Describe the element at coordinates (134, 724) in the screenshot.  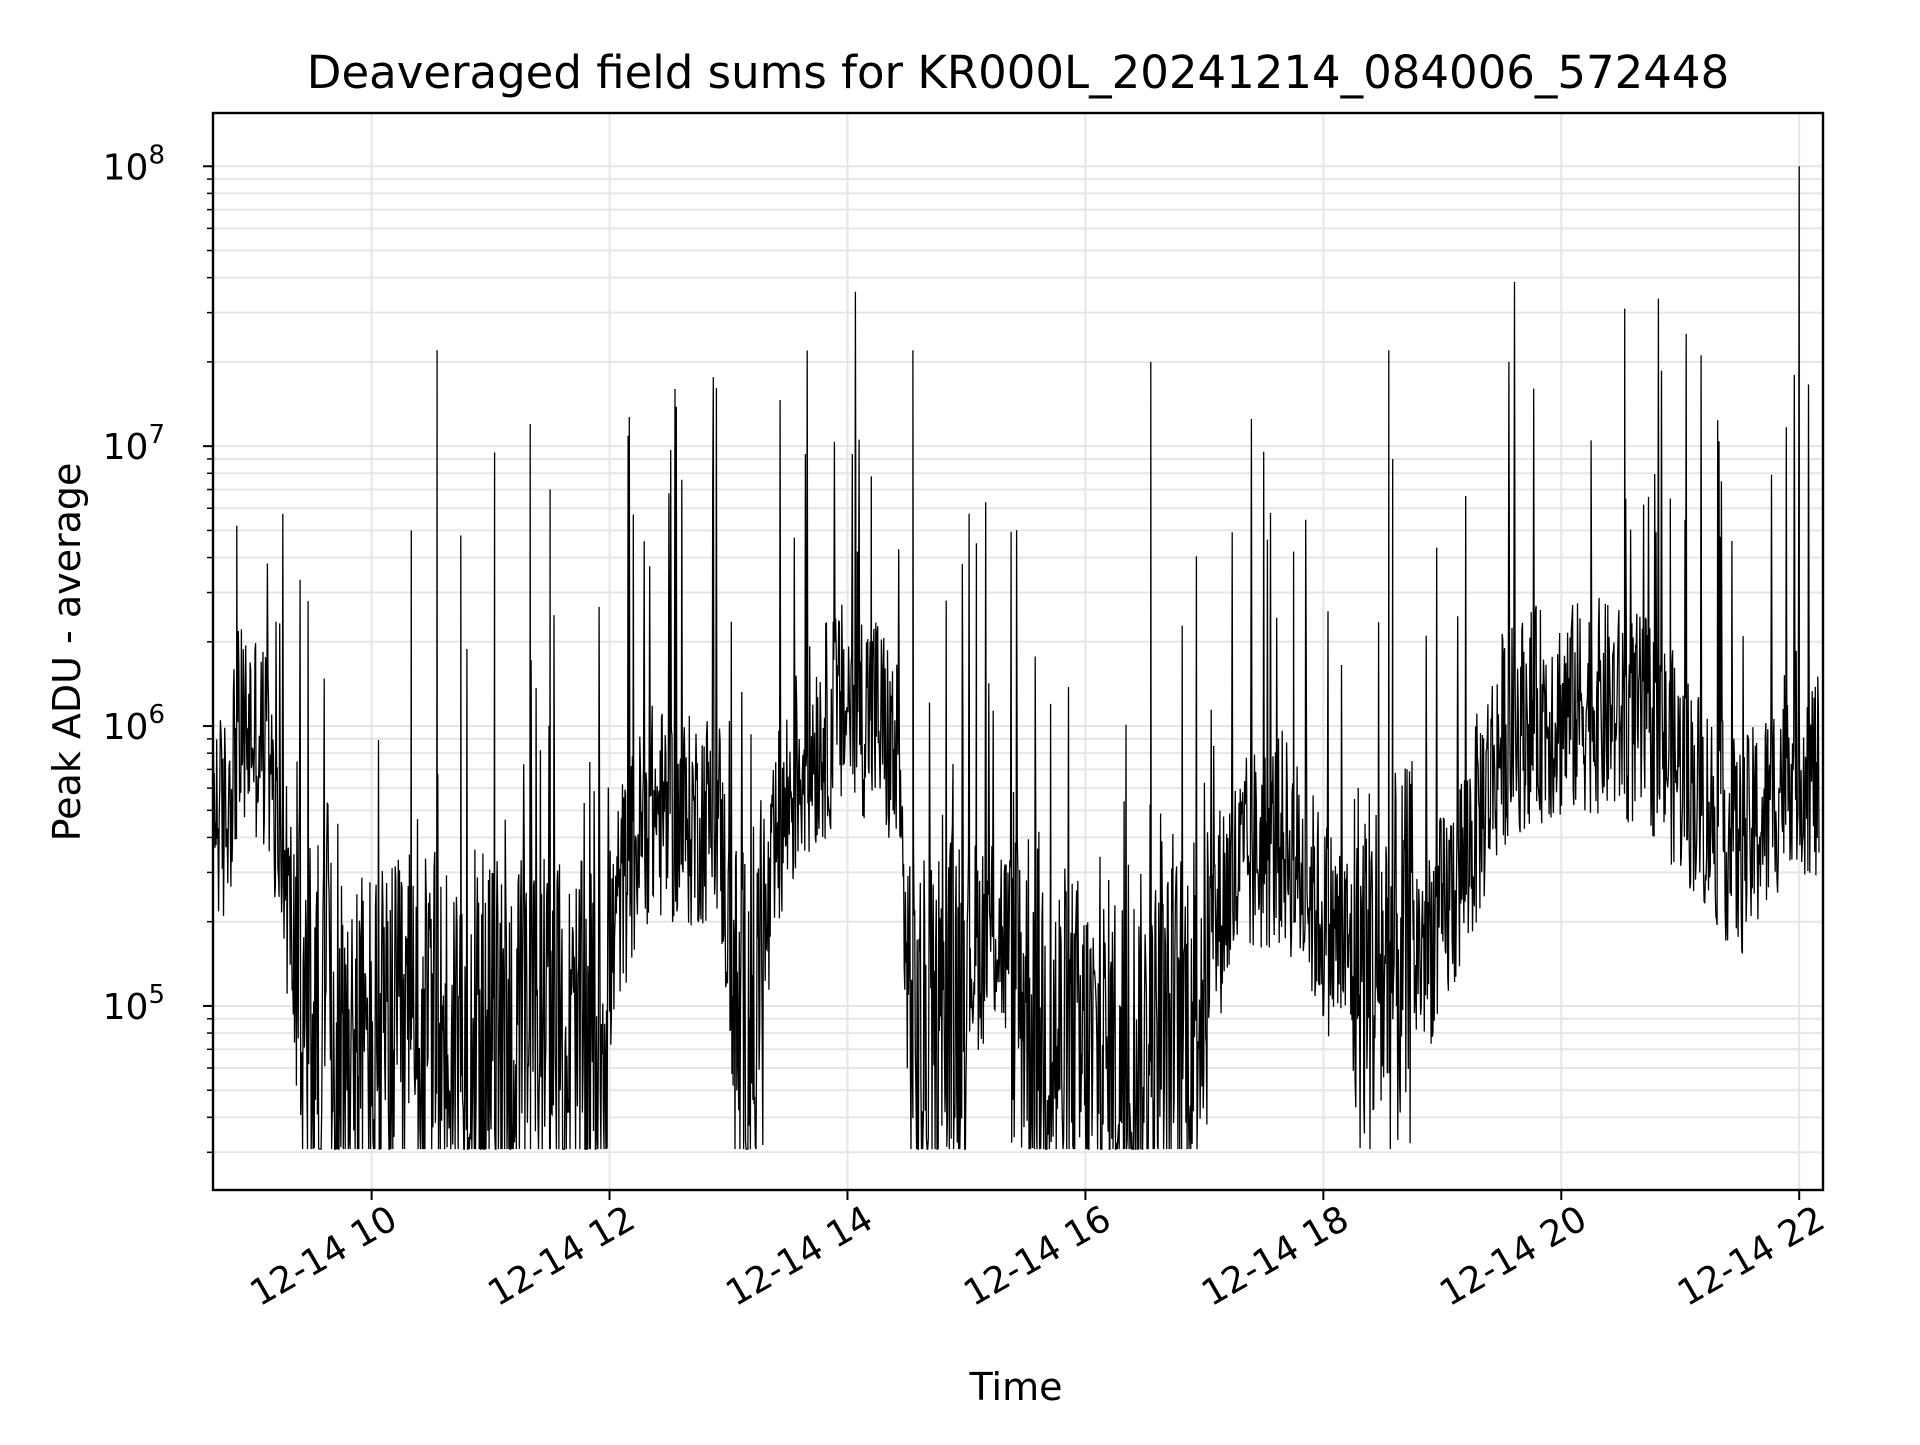
I see `y-tick-label: 10⁶` at that location.